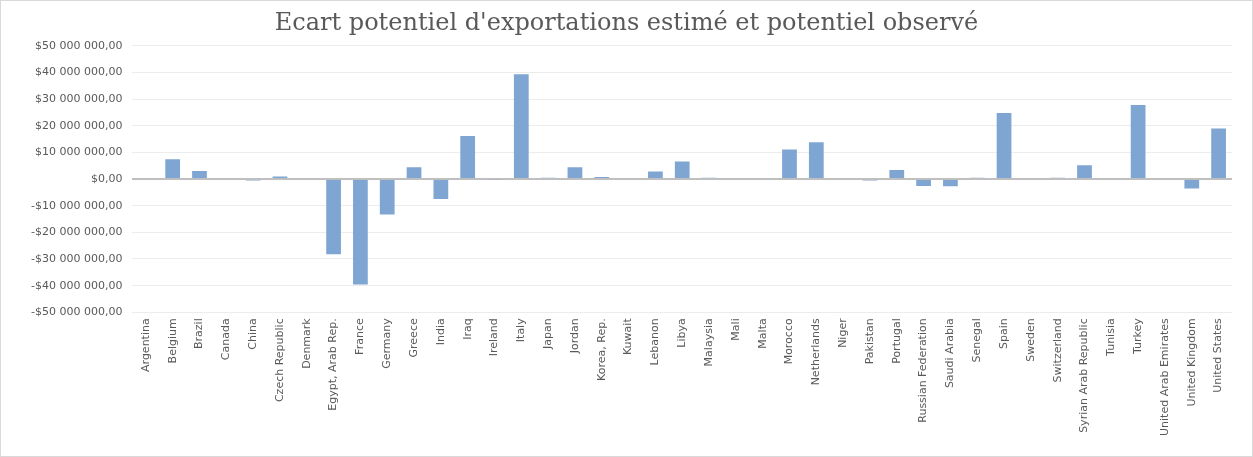  What do you see at coordinates (1164, 377) in the screenshot?
I see `x-tick-label: United Arab Emirates` at bounding box center [1164, 377].